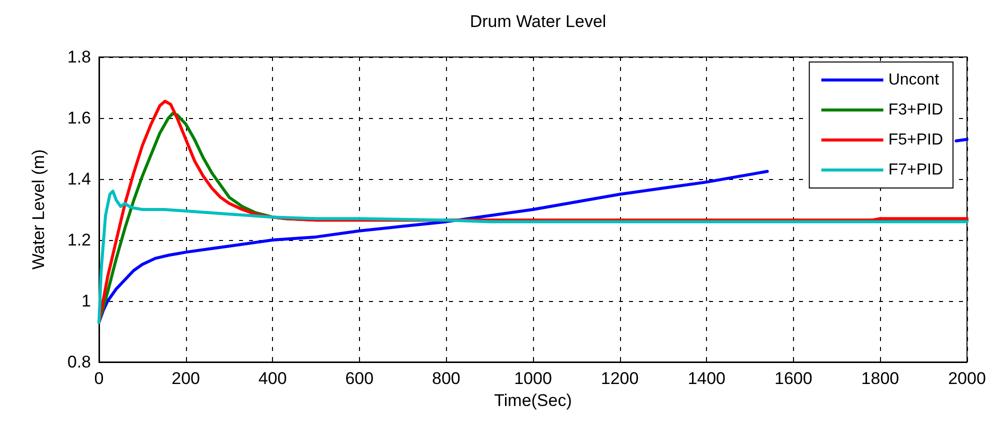  Describe the element at coordinates (880, 378) in the screenshot. I see `x-tick-label: 1800` at that location.